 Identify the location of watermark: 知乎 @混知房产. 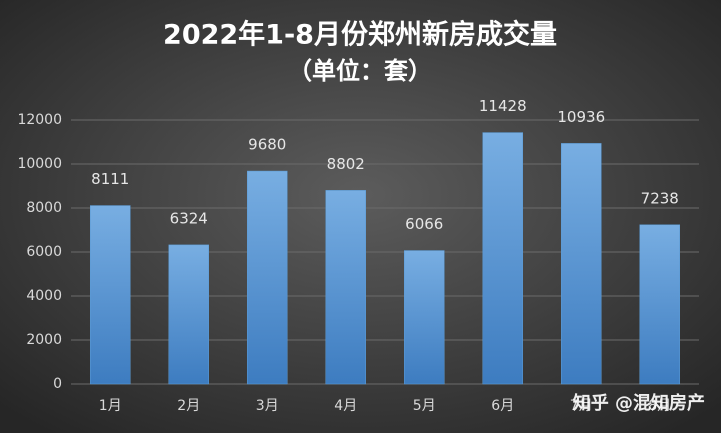
(639, 403).